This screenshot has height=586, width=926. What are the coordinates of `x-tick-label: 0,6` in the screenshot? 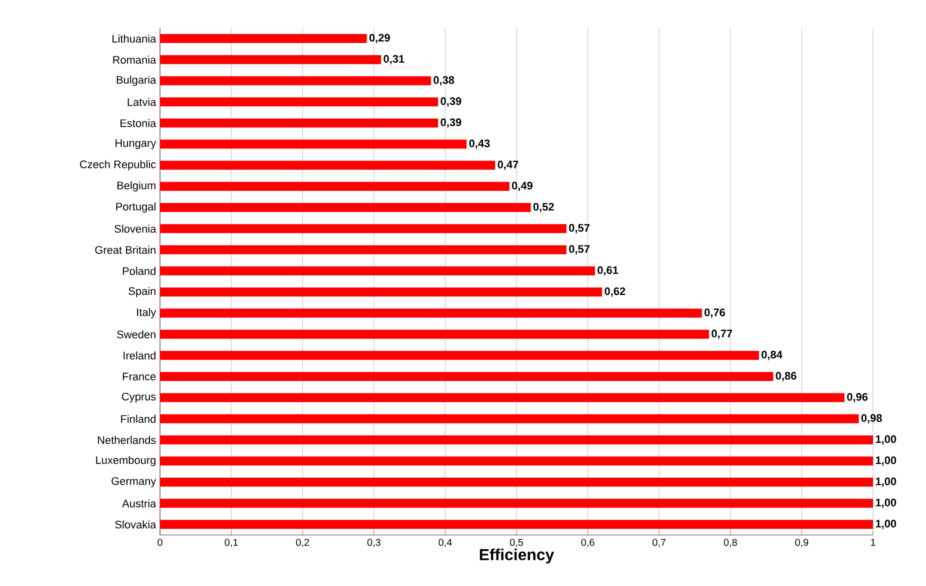 It's located at (587, 543).